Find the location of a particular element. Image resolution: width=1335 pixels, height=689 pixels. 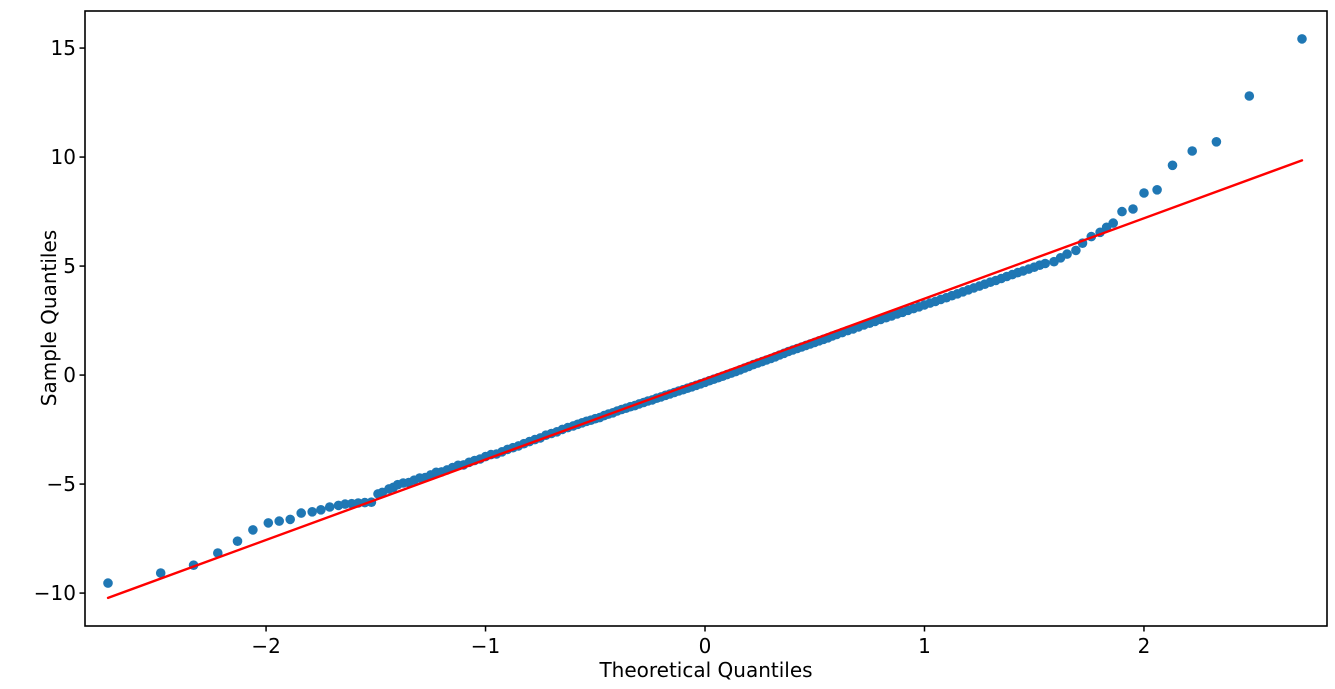

y-tick-label: 5 is located at coordinates (69, 266).